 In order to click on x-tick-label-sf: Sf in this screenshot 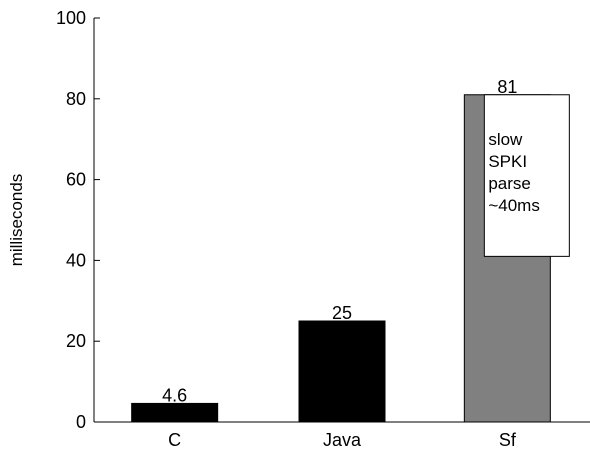, I will do `click(508, 440)`.